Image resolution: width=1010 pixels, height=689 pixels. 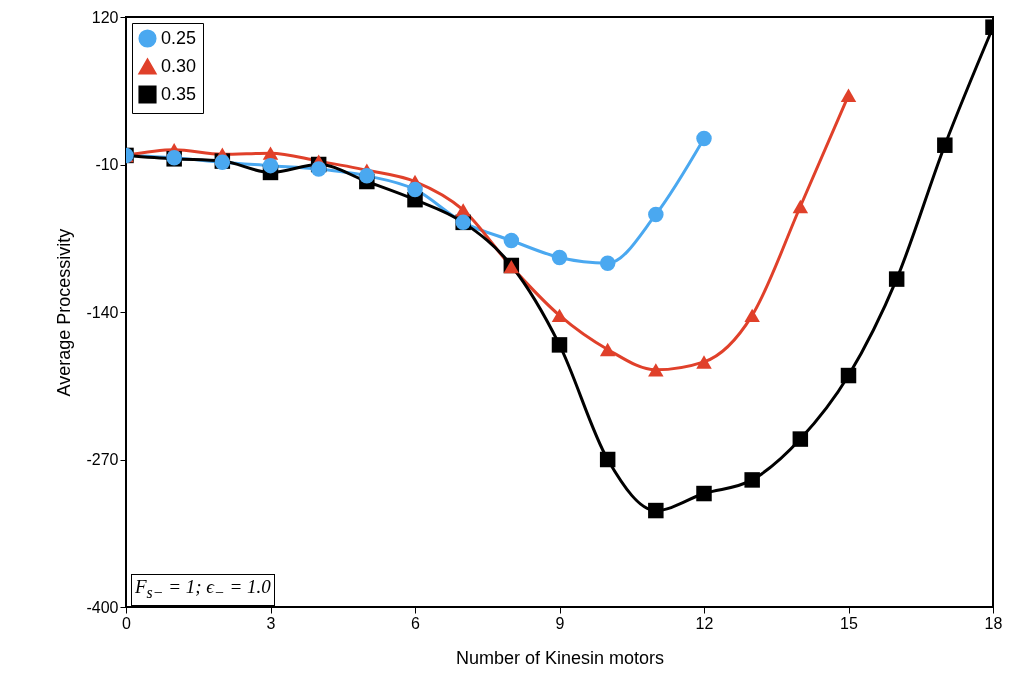 What do you see at coordinates (64, 312) in the screenshot?
I see `y-axis-title: Average Processivity` at bounding box center [64, 312].